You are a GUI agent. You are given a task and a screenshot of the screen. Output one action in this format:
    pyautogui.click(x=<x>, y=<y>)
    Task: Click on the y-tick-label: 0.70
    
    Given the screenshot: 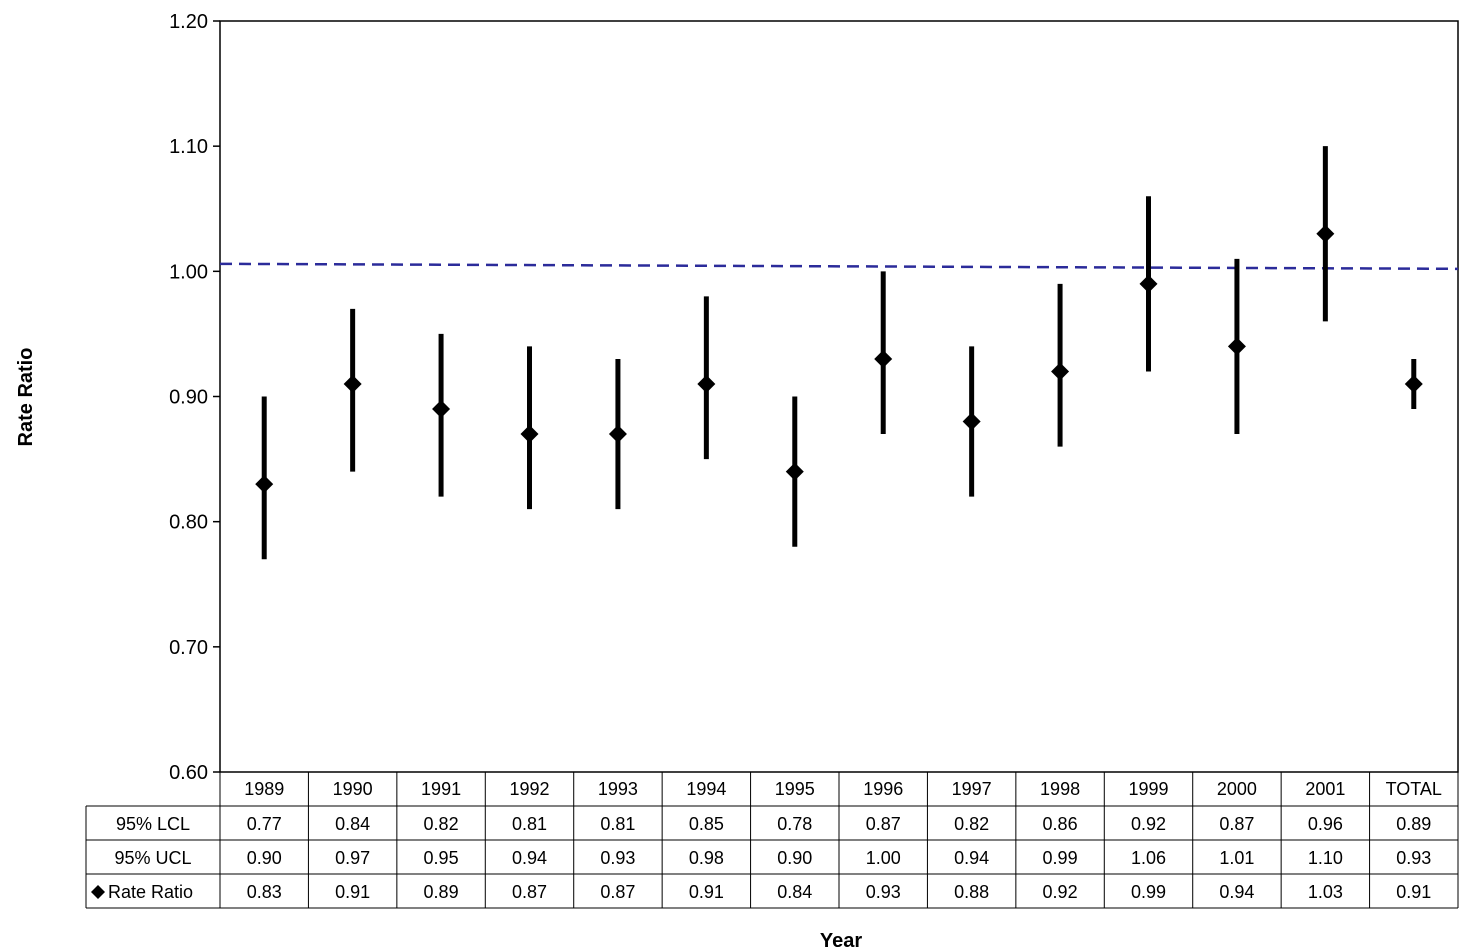 What is the action you would take?
    pyautogui.click(x=188, y=648)
    